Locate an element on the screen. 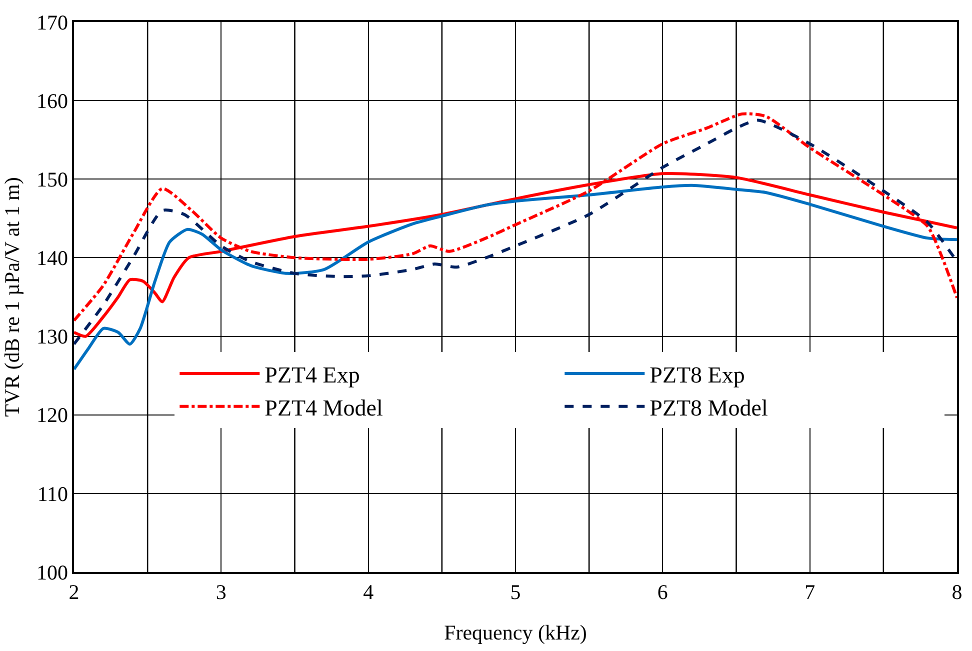 The width and height of the screenshot is (972, 651). y-tick-label: 170 is located at coordinates (52, 22).